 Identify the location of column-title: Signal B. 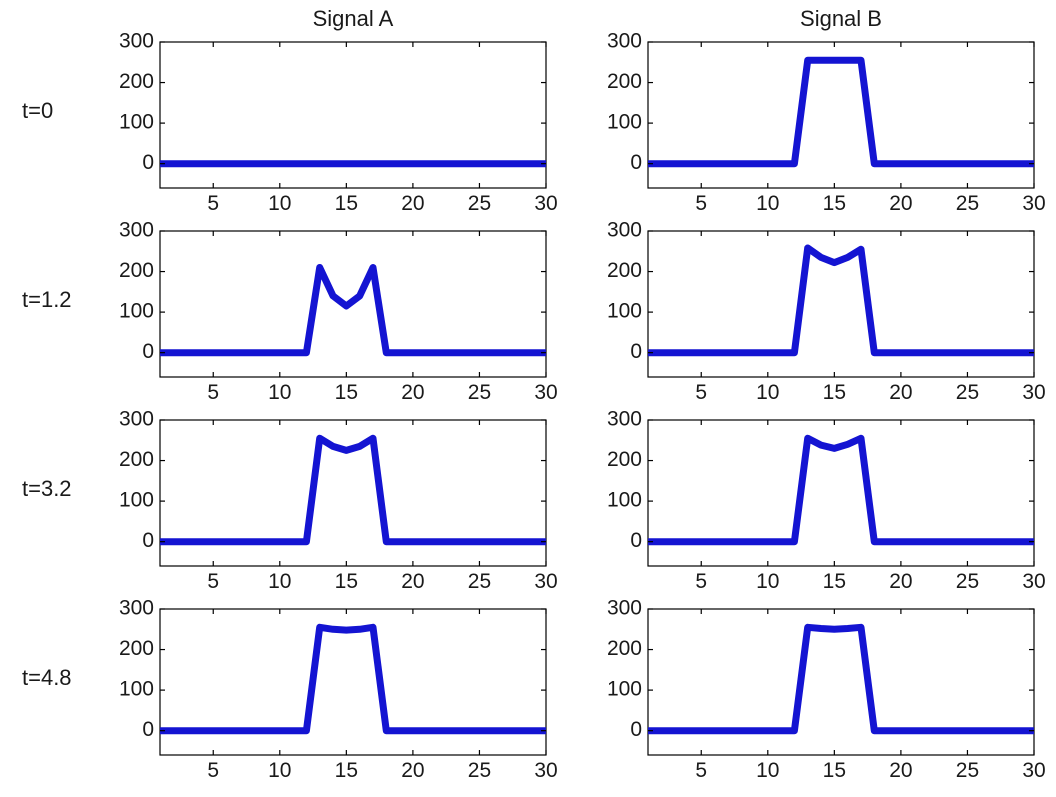
(841, 18).